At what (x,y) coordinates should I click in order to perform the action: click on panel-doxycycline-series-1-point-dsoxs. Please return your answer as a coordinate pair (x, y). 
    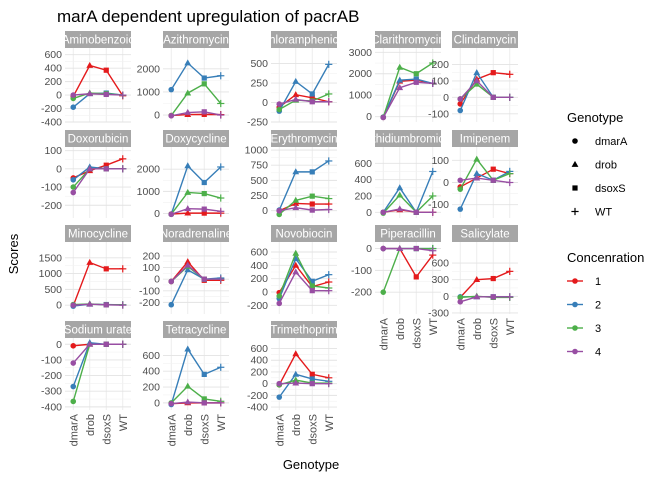
    Looking at the image, I should click on (204, 213).